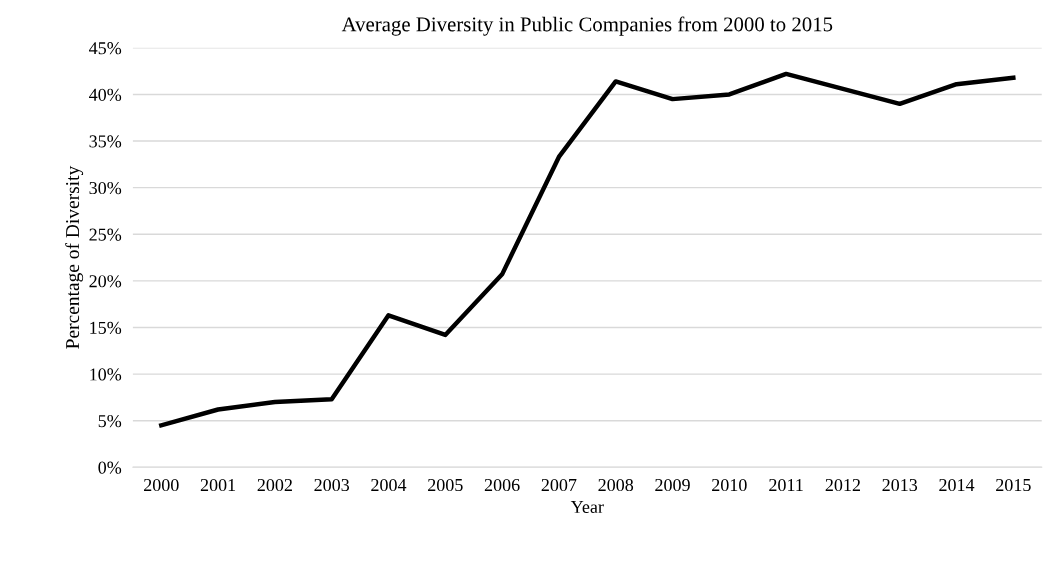 Image resolution: width=1063 pixels, height=563 pixels. I want to click on x-tick-label: 2002, so click(274, 485).